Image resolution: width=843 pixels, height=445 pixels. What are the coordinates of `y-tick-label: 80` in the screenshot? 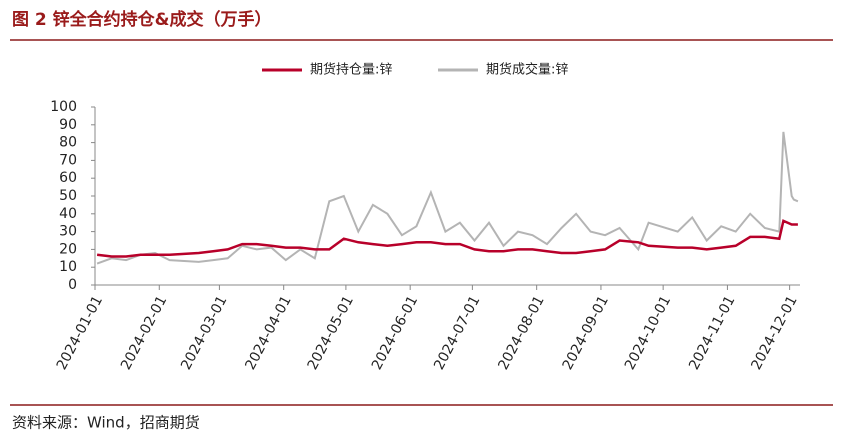 It's located at (68, 143).